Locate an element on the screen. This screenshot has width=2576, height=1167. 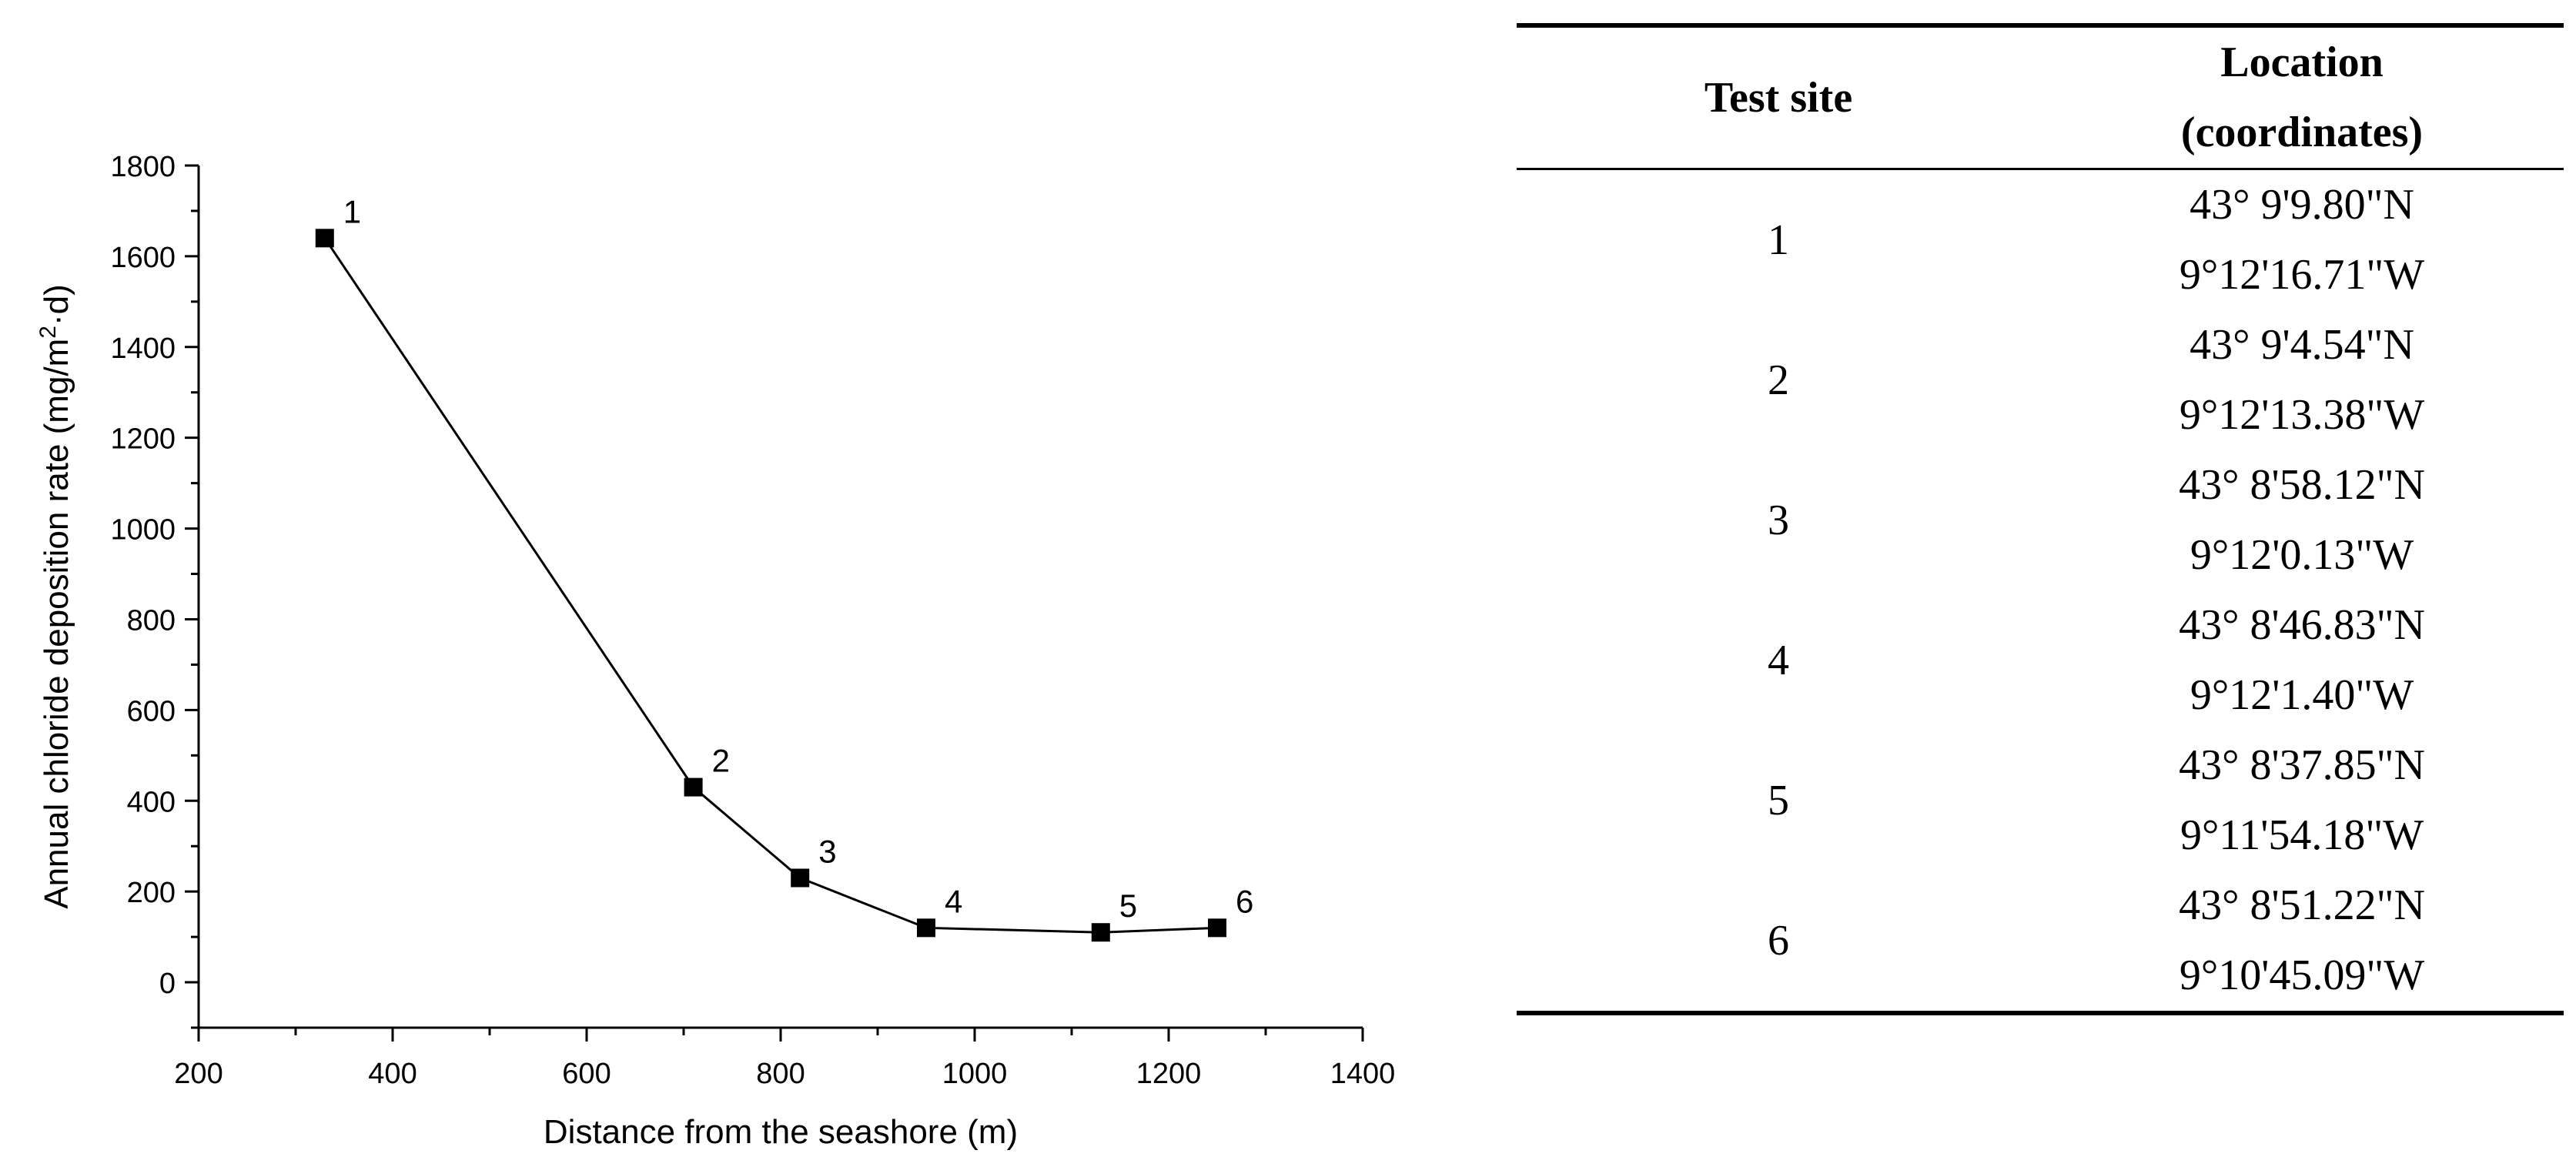
longitude: 9°12'16.71"W is located at coordinates (2302, 275).